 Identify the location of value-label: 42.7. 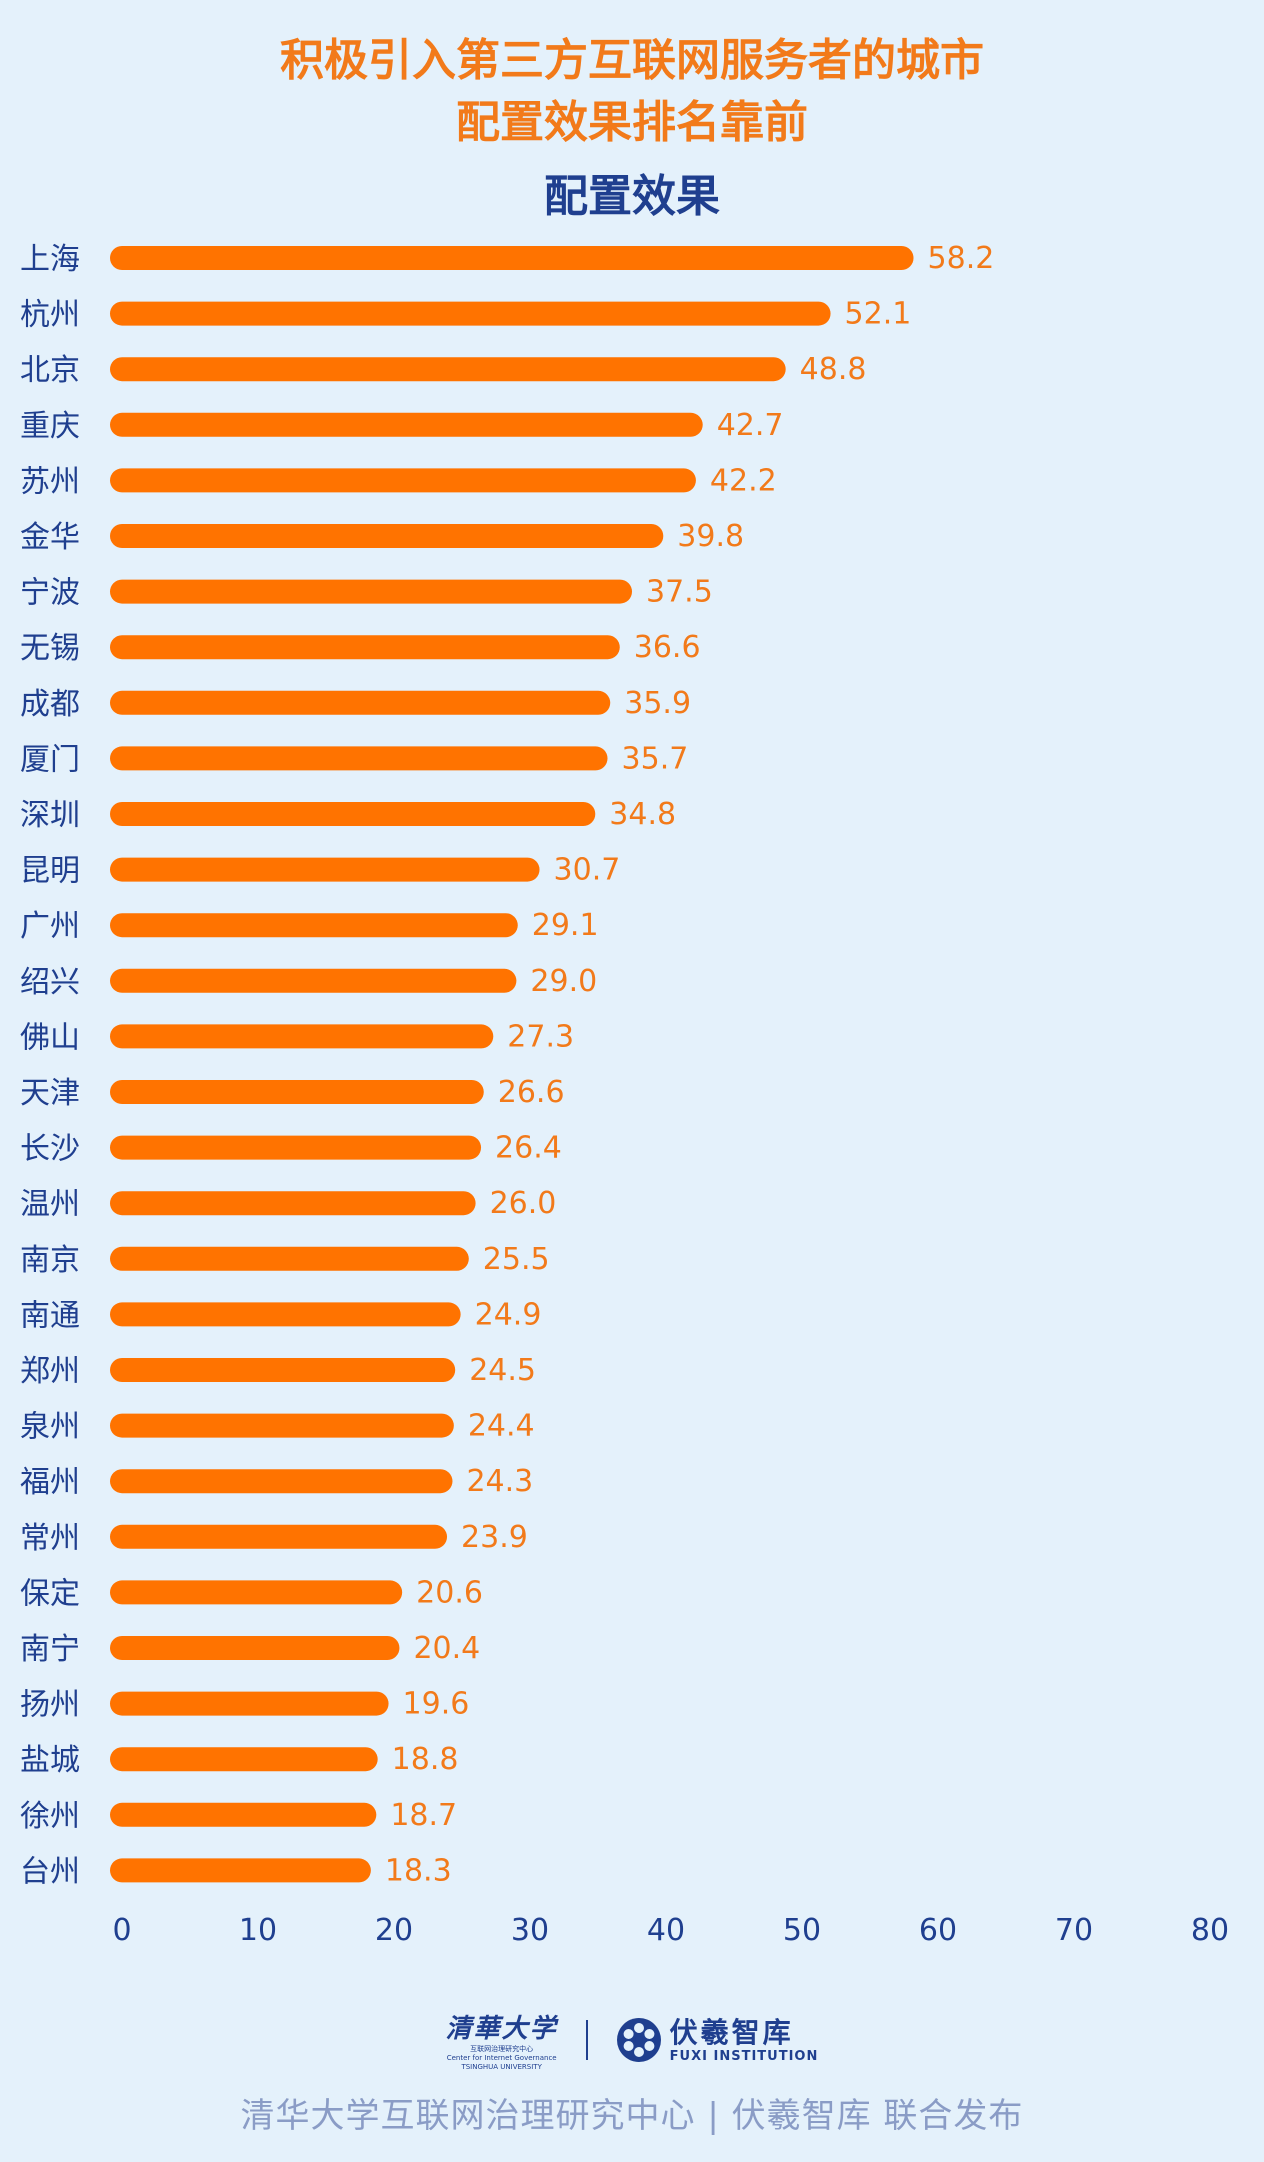
(750, 425).